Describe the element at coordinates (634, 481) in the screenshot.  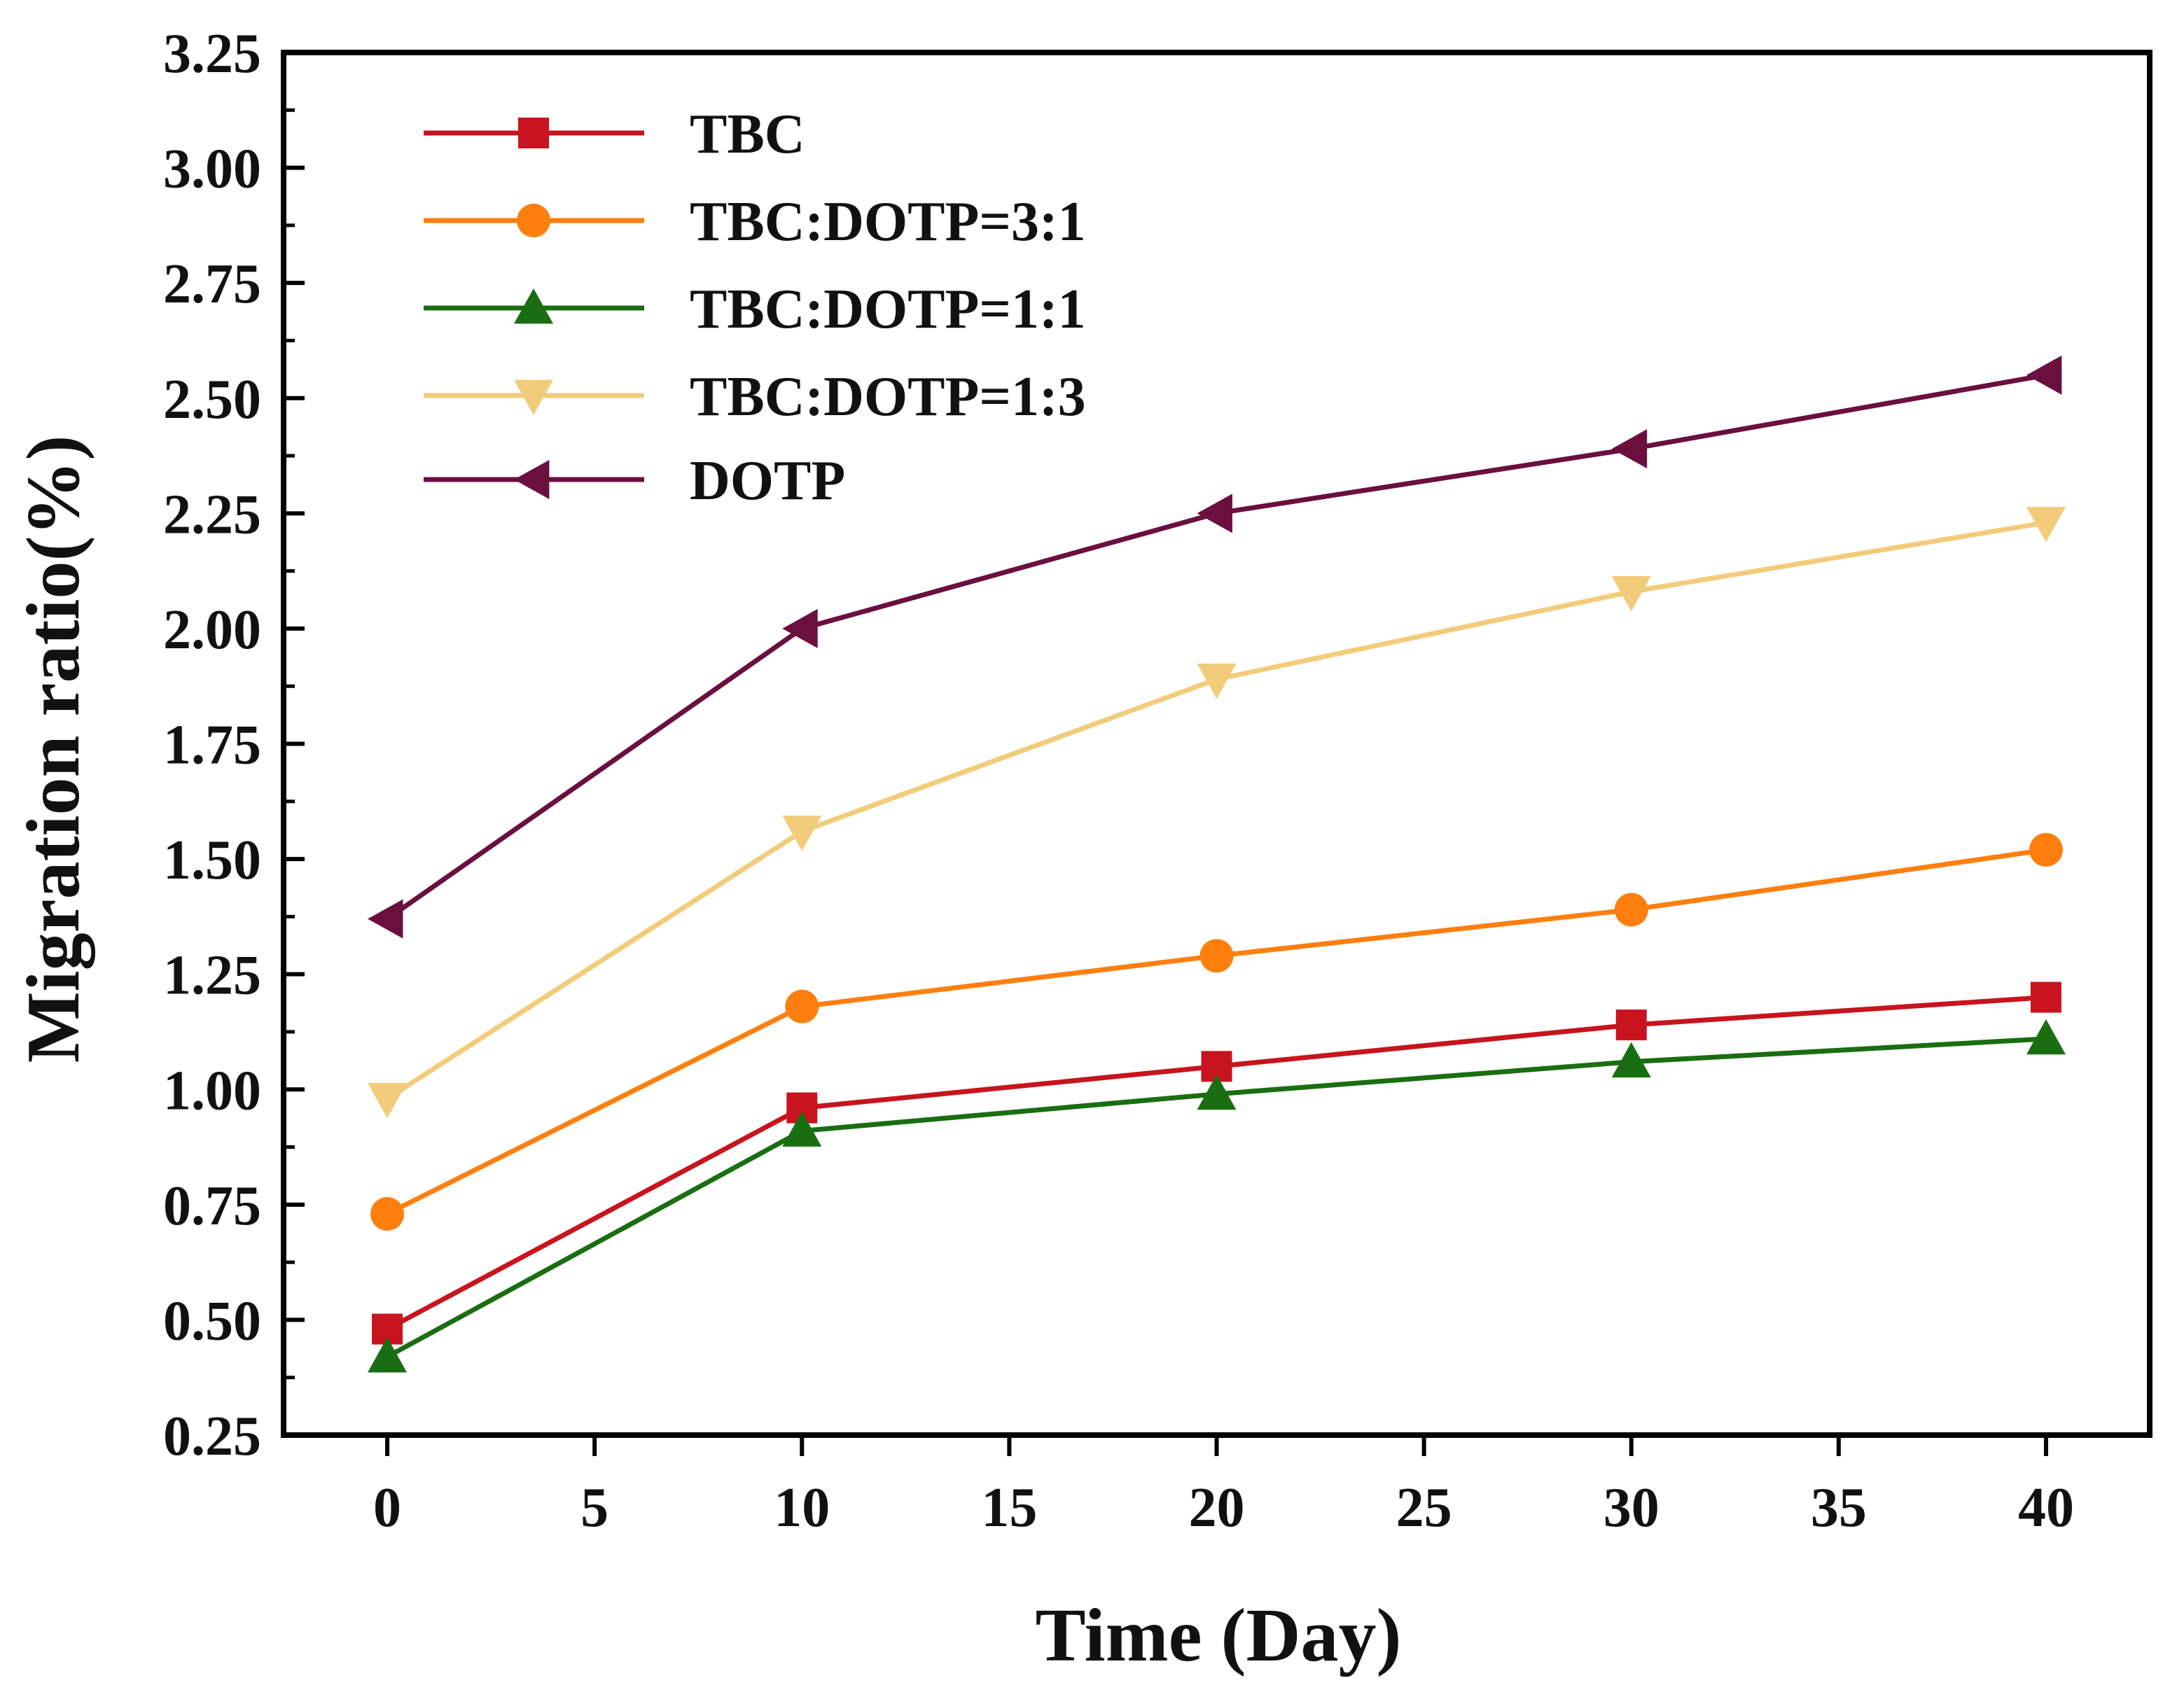
I see `legend-item: DOTP` at that location.